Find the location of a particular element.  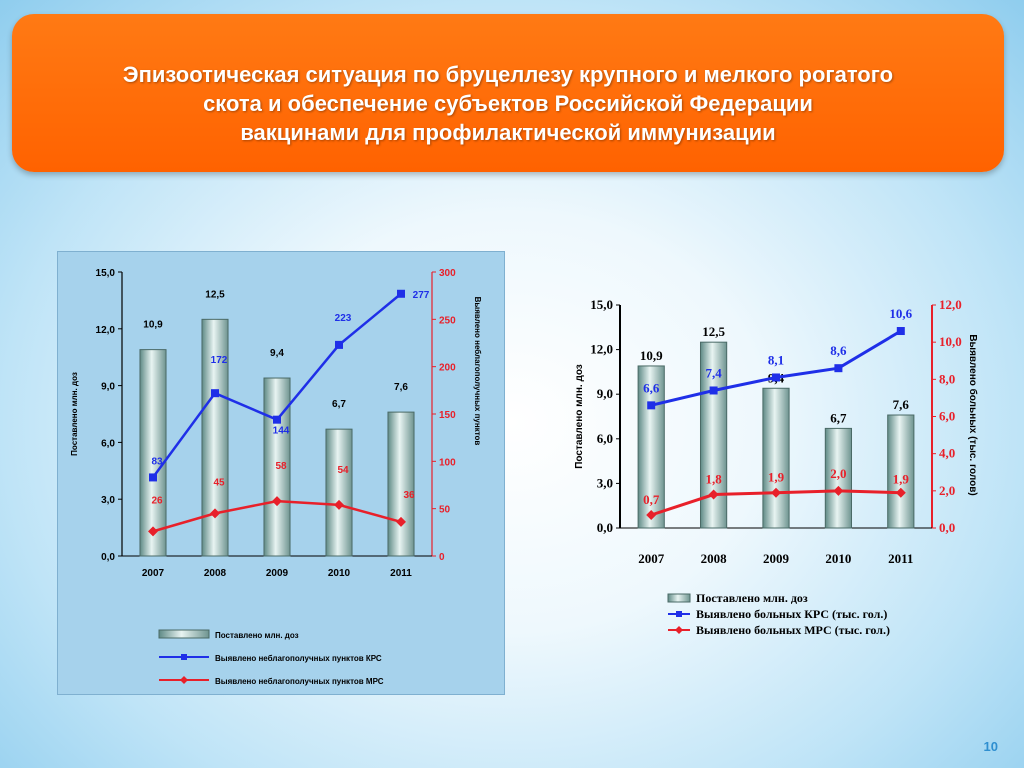

right-axis-tick-label: 150 is located at coordinates (447, 415).